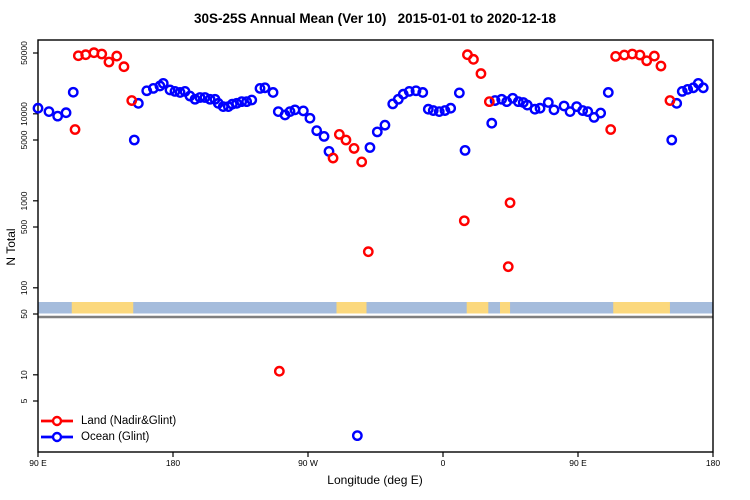  What do you see at coordinates (24, 314) in the screenshot?
I see `y-tick-label: 50` at bounding box center [24, 314].